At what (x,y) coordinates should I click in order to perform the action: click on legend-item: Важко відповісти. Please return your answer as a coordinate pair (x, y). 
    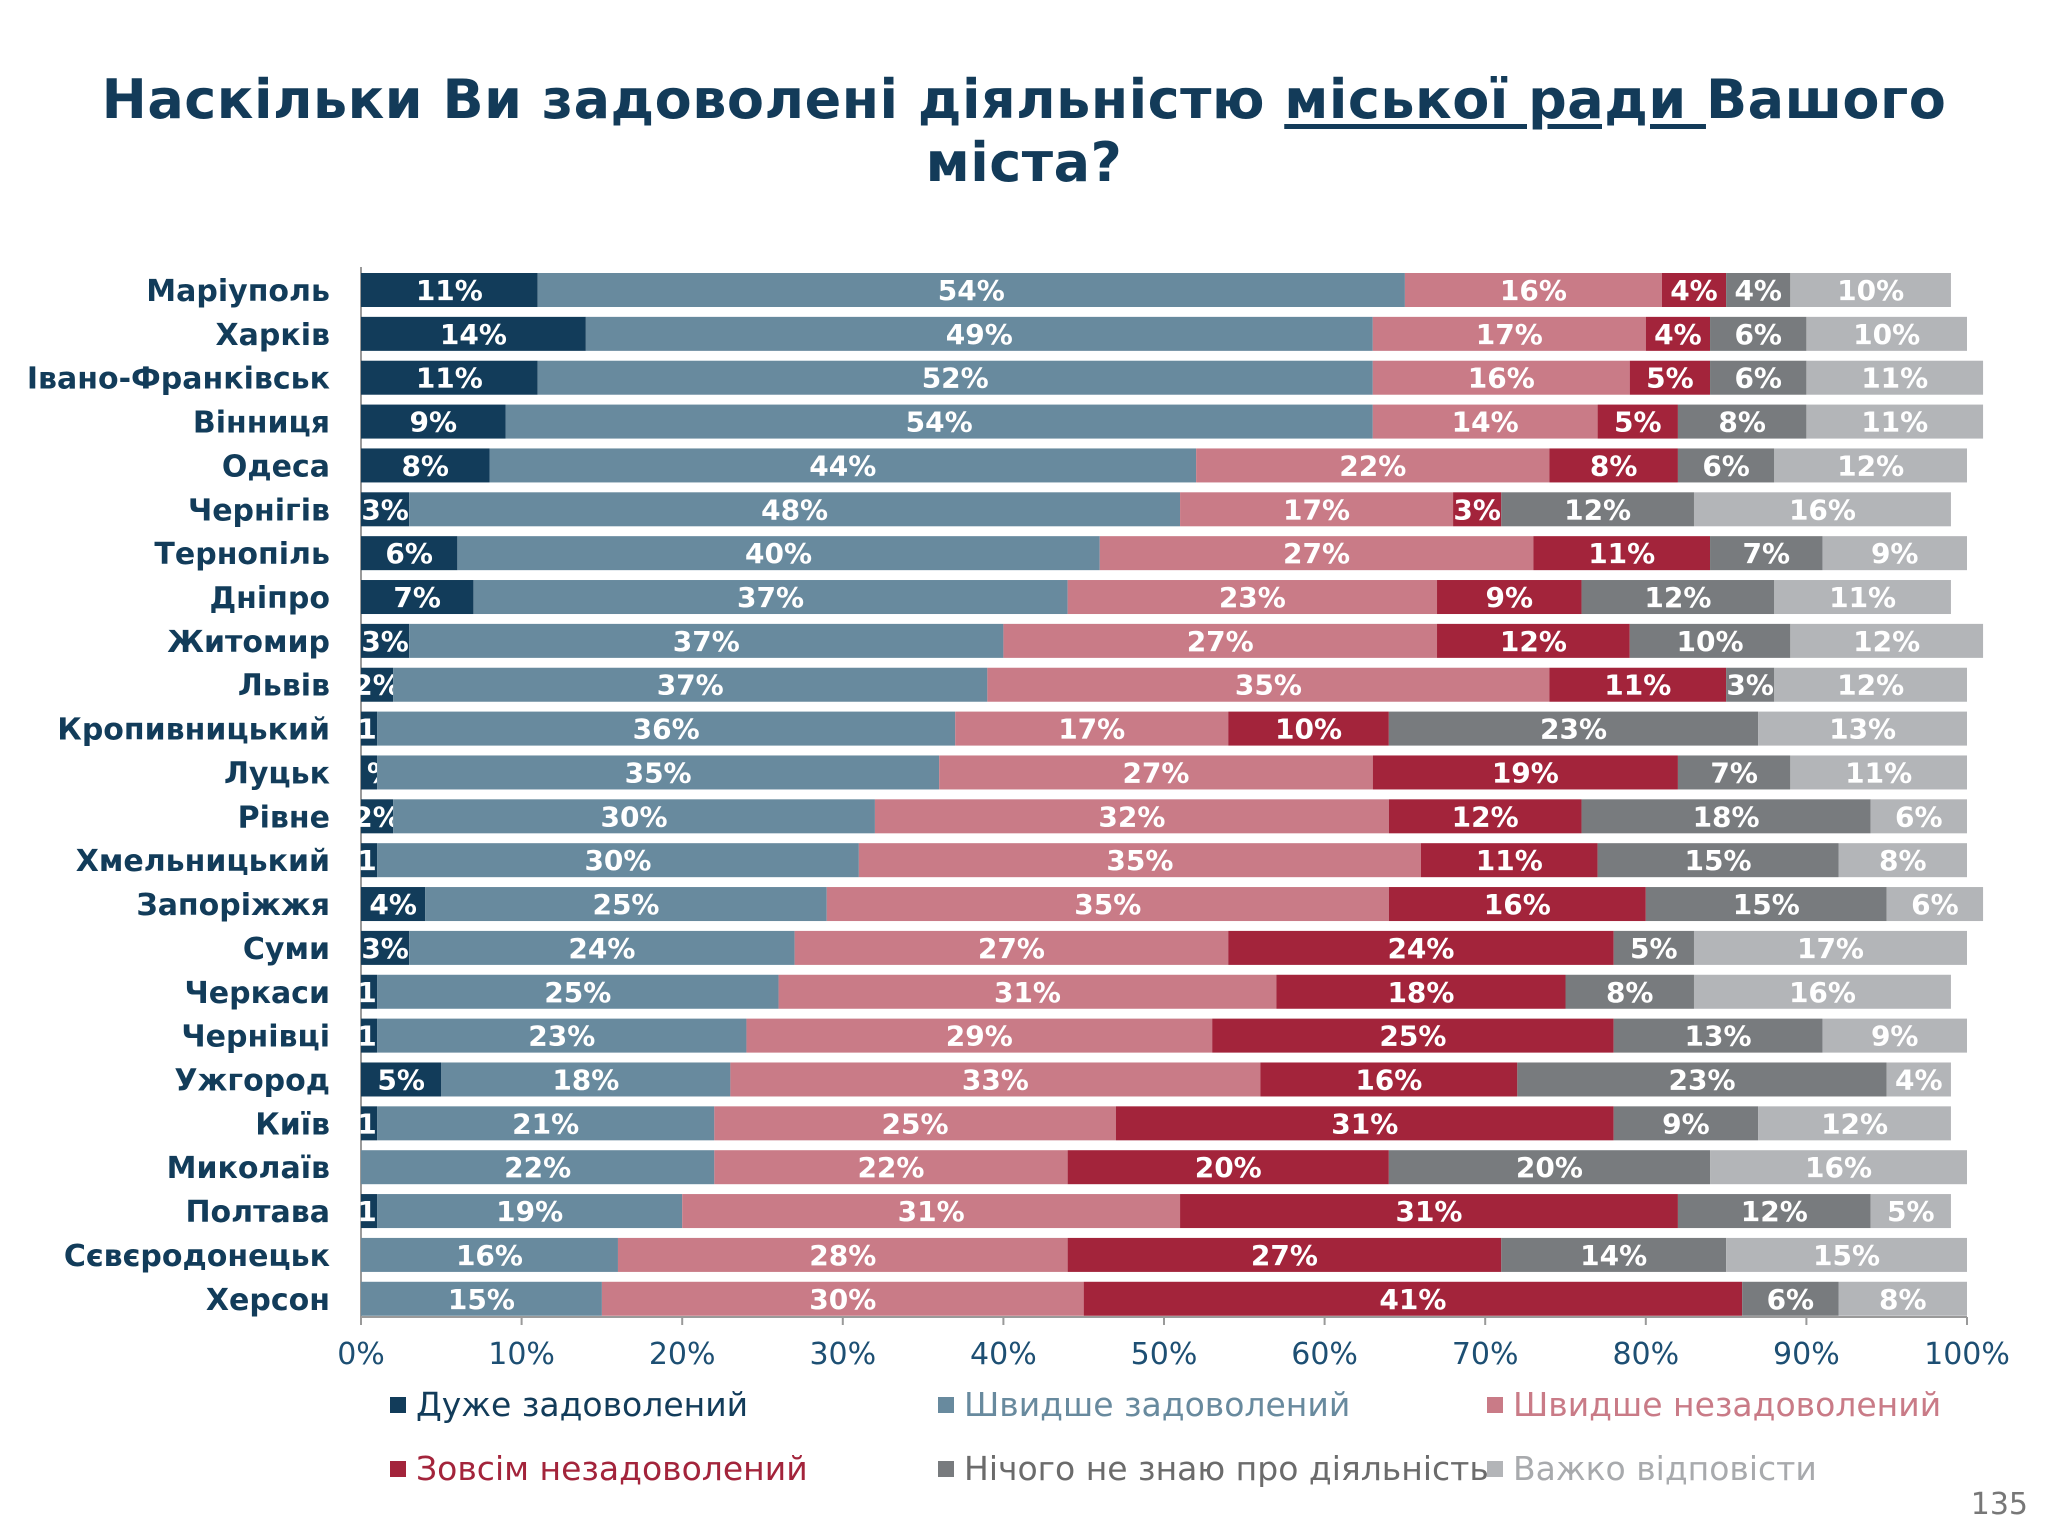
    Looking at the image, I should click on (1652, 1468).